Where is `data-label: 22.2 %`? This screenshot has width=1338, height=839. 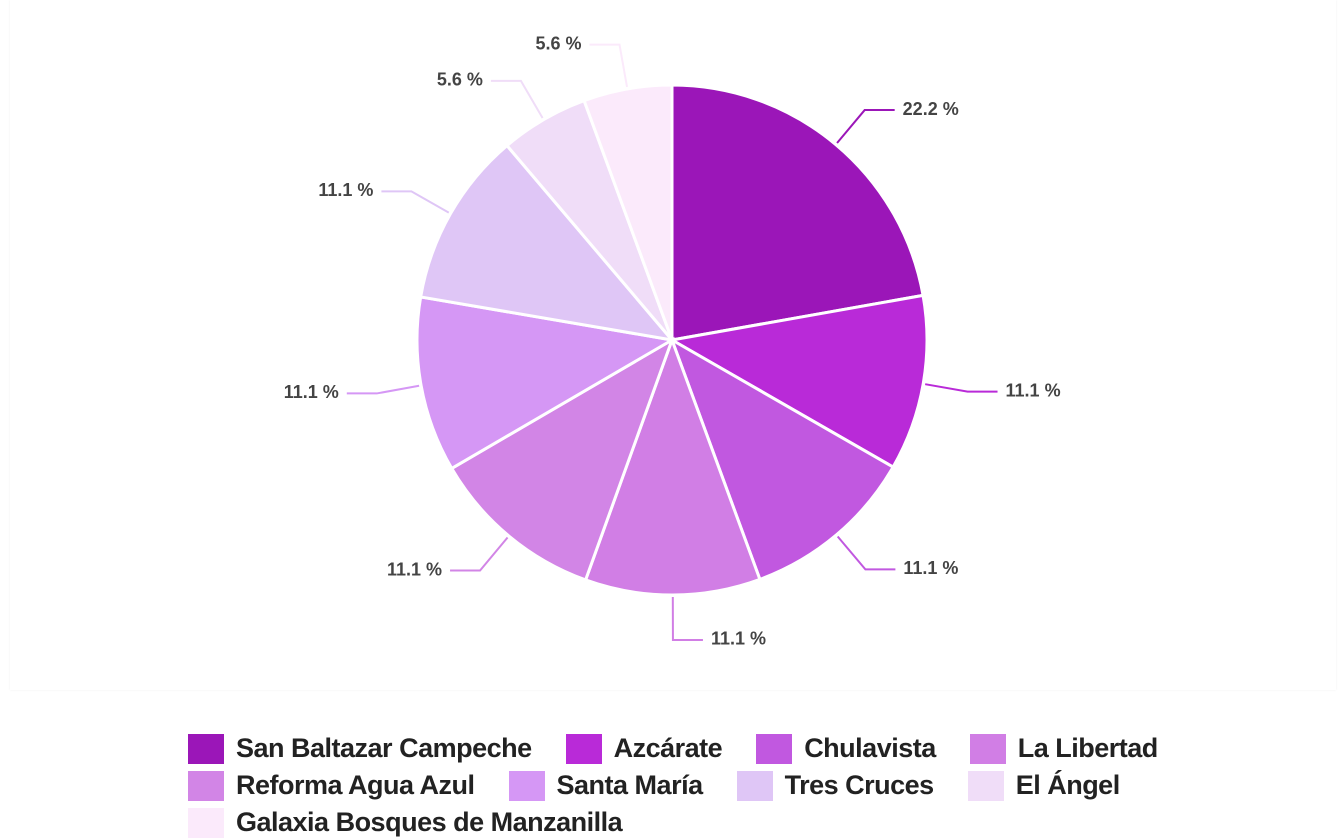
data-label: 22.2 % is located at coordinates (931, 109).